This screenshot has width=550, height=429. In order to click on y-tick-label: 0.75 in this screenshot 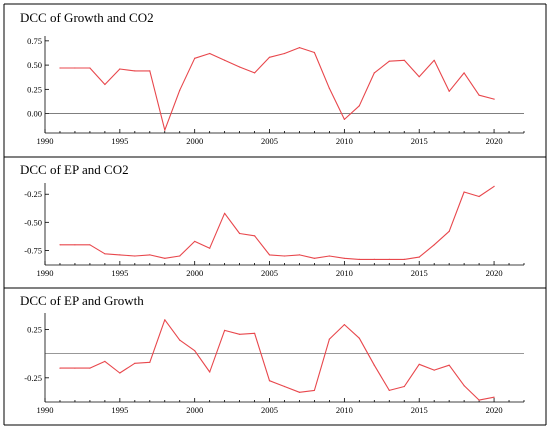, I will do `click(34, 41)`.